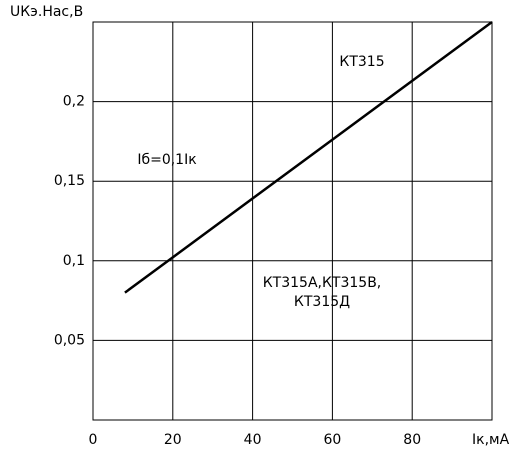 The height and width of the screenshot is (458, 527). What do you see at coordinates (46, 12) in the screenshot?
I see `y-axis-label: UКэ.Нас,В` at bounding box center [46, 12].